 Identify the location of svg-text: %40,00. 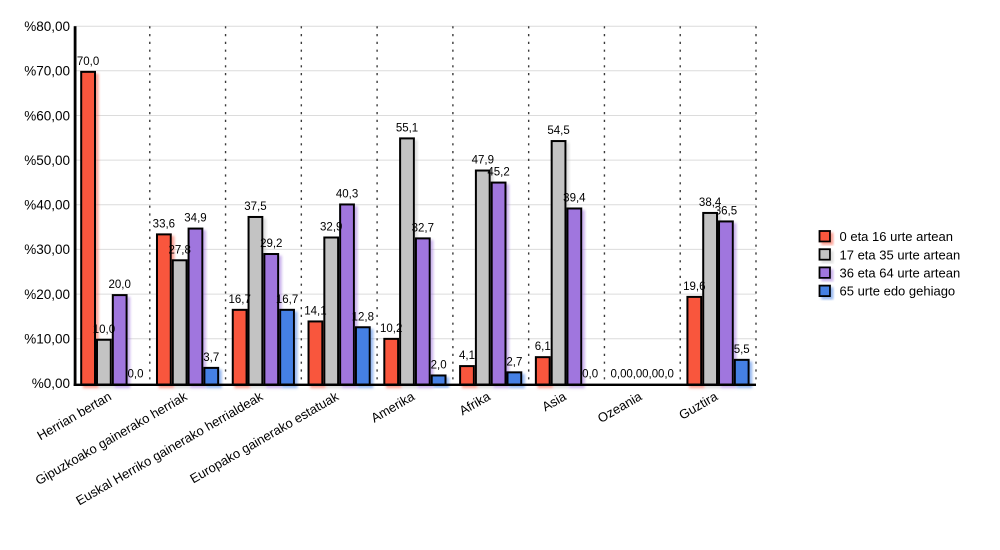
(47, 205).